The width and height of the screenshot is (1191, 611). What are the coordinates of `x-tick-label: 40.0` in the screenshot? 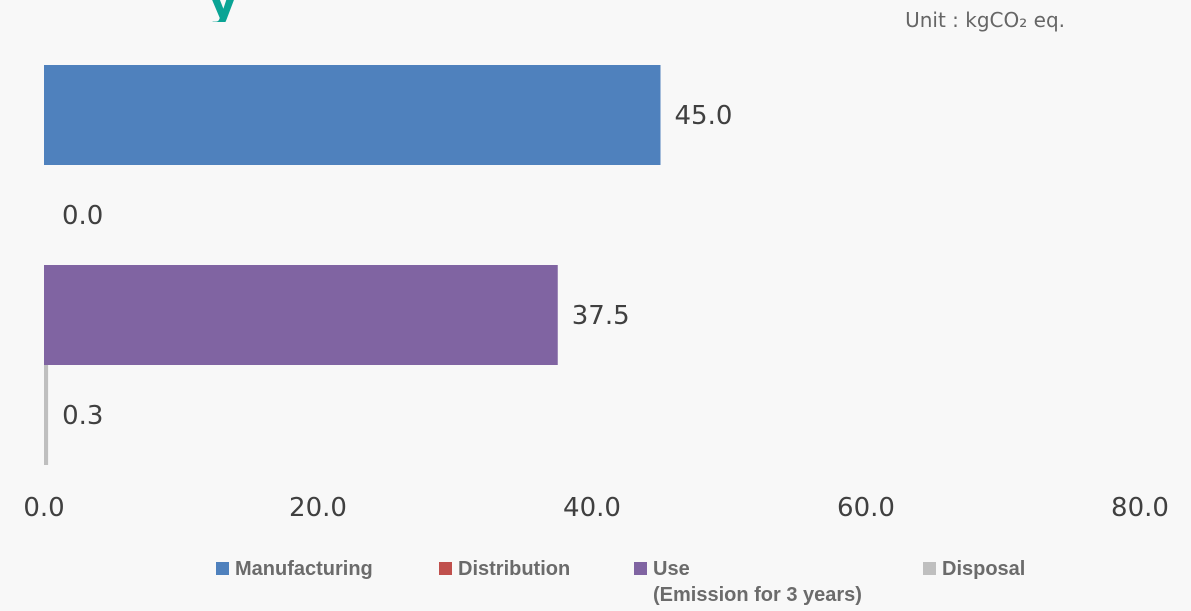 It's located at (592, 508).